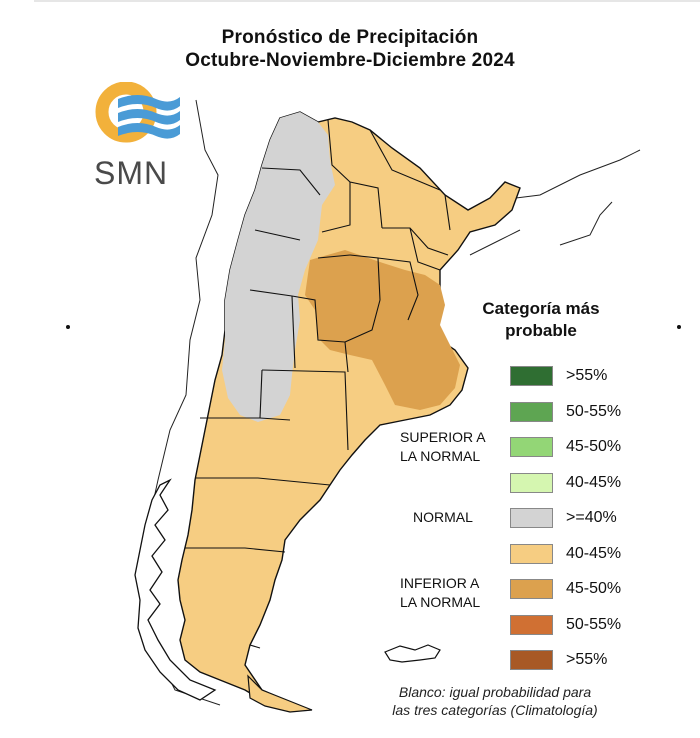 The image size is (700, 738). Describe the element at coordinates (350, 60) in the screenshot. I see `title-line-2: Octubre-Noviembre-Diciembre 2024` at that location.